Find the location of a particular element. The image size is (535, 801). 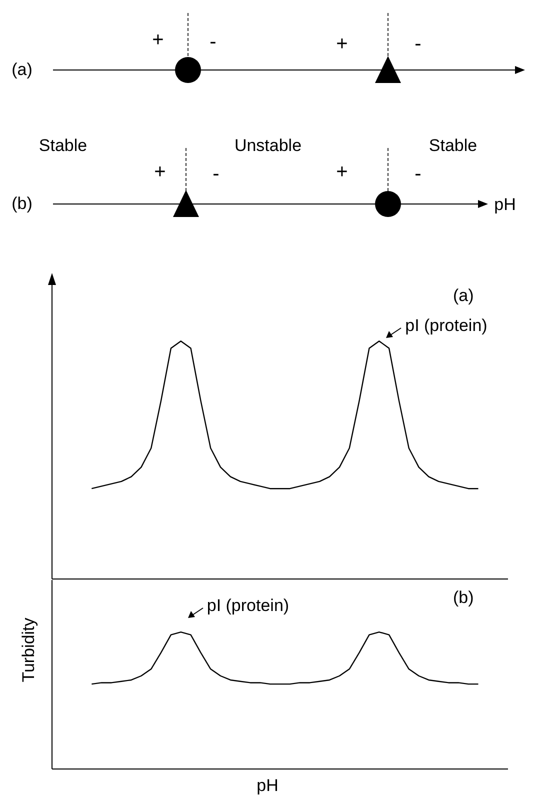

text: pH is located at coordinates (505, 204).